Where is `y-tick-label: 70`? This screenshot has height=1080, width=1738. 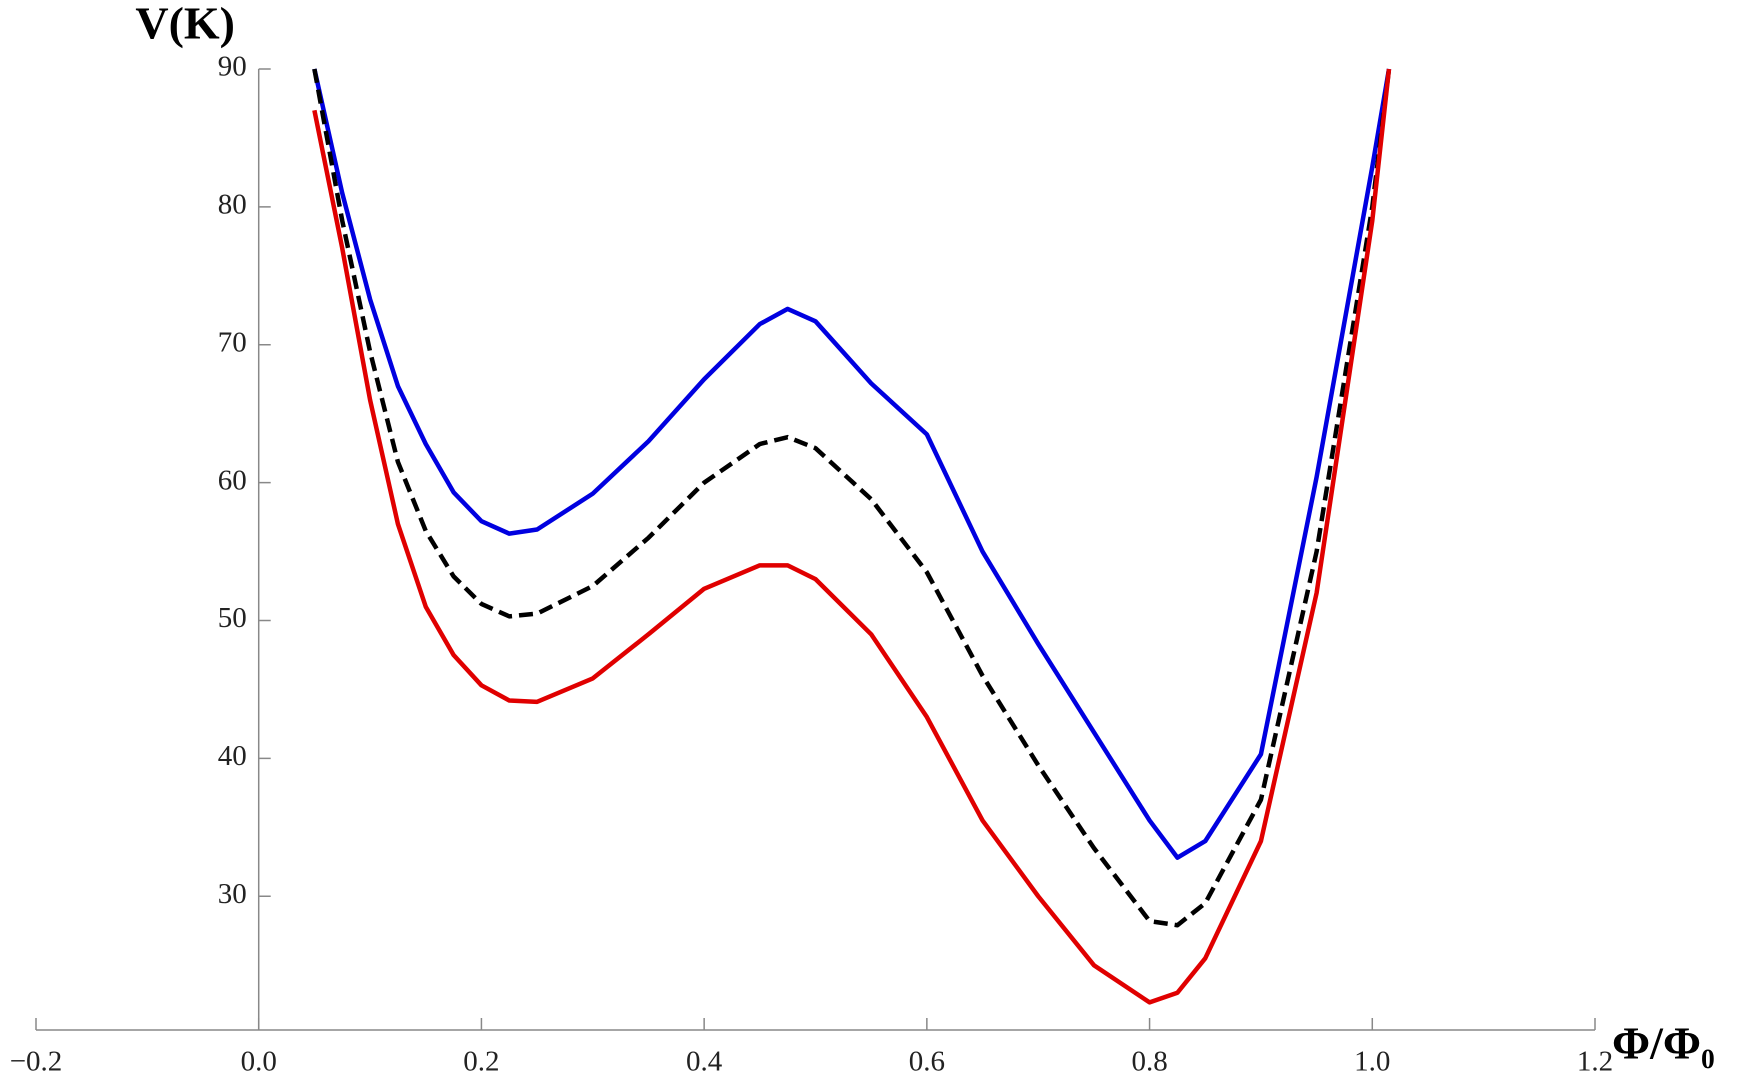
y-tick-label: 70 is located at coordinates (232, 342).